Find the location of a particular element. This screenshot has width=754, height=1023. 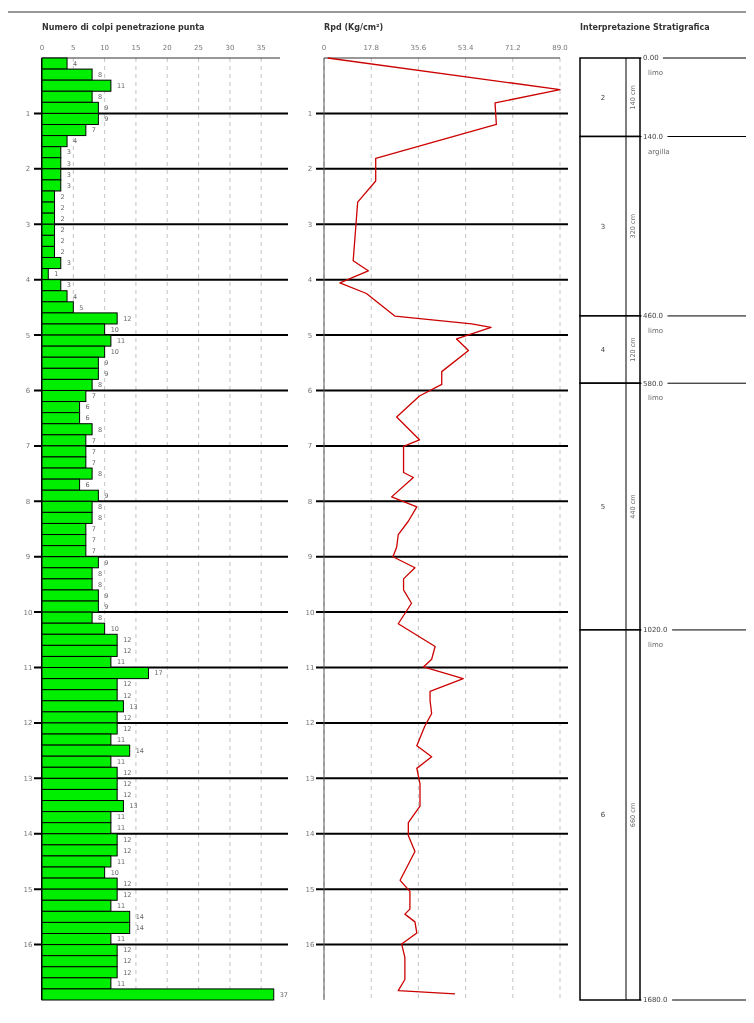

chart-title: Rpd (Kg/cm²) is located at coordinates (354, 27).